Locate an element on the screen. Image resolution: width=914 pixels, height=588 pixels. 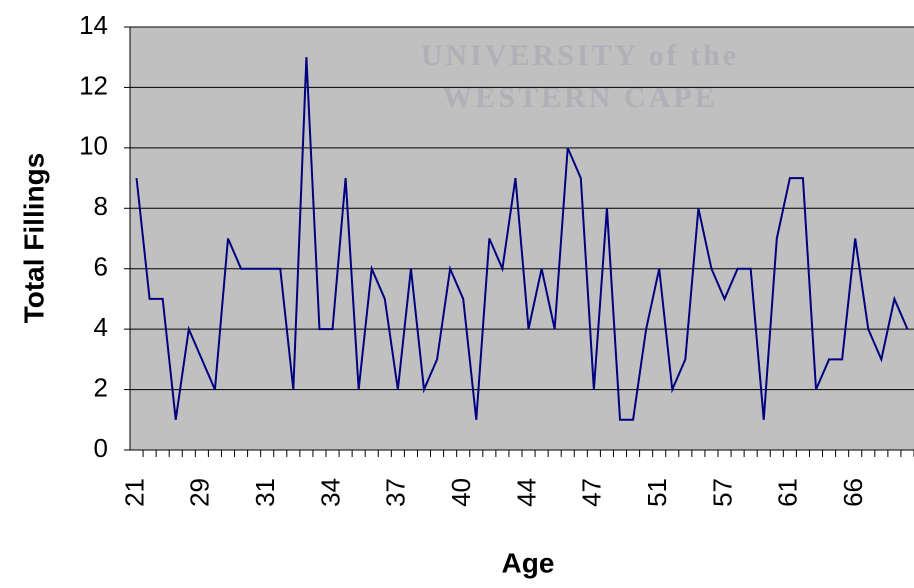
x-tick-label: 31 is located at coordinates (265, 492).